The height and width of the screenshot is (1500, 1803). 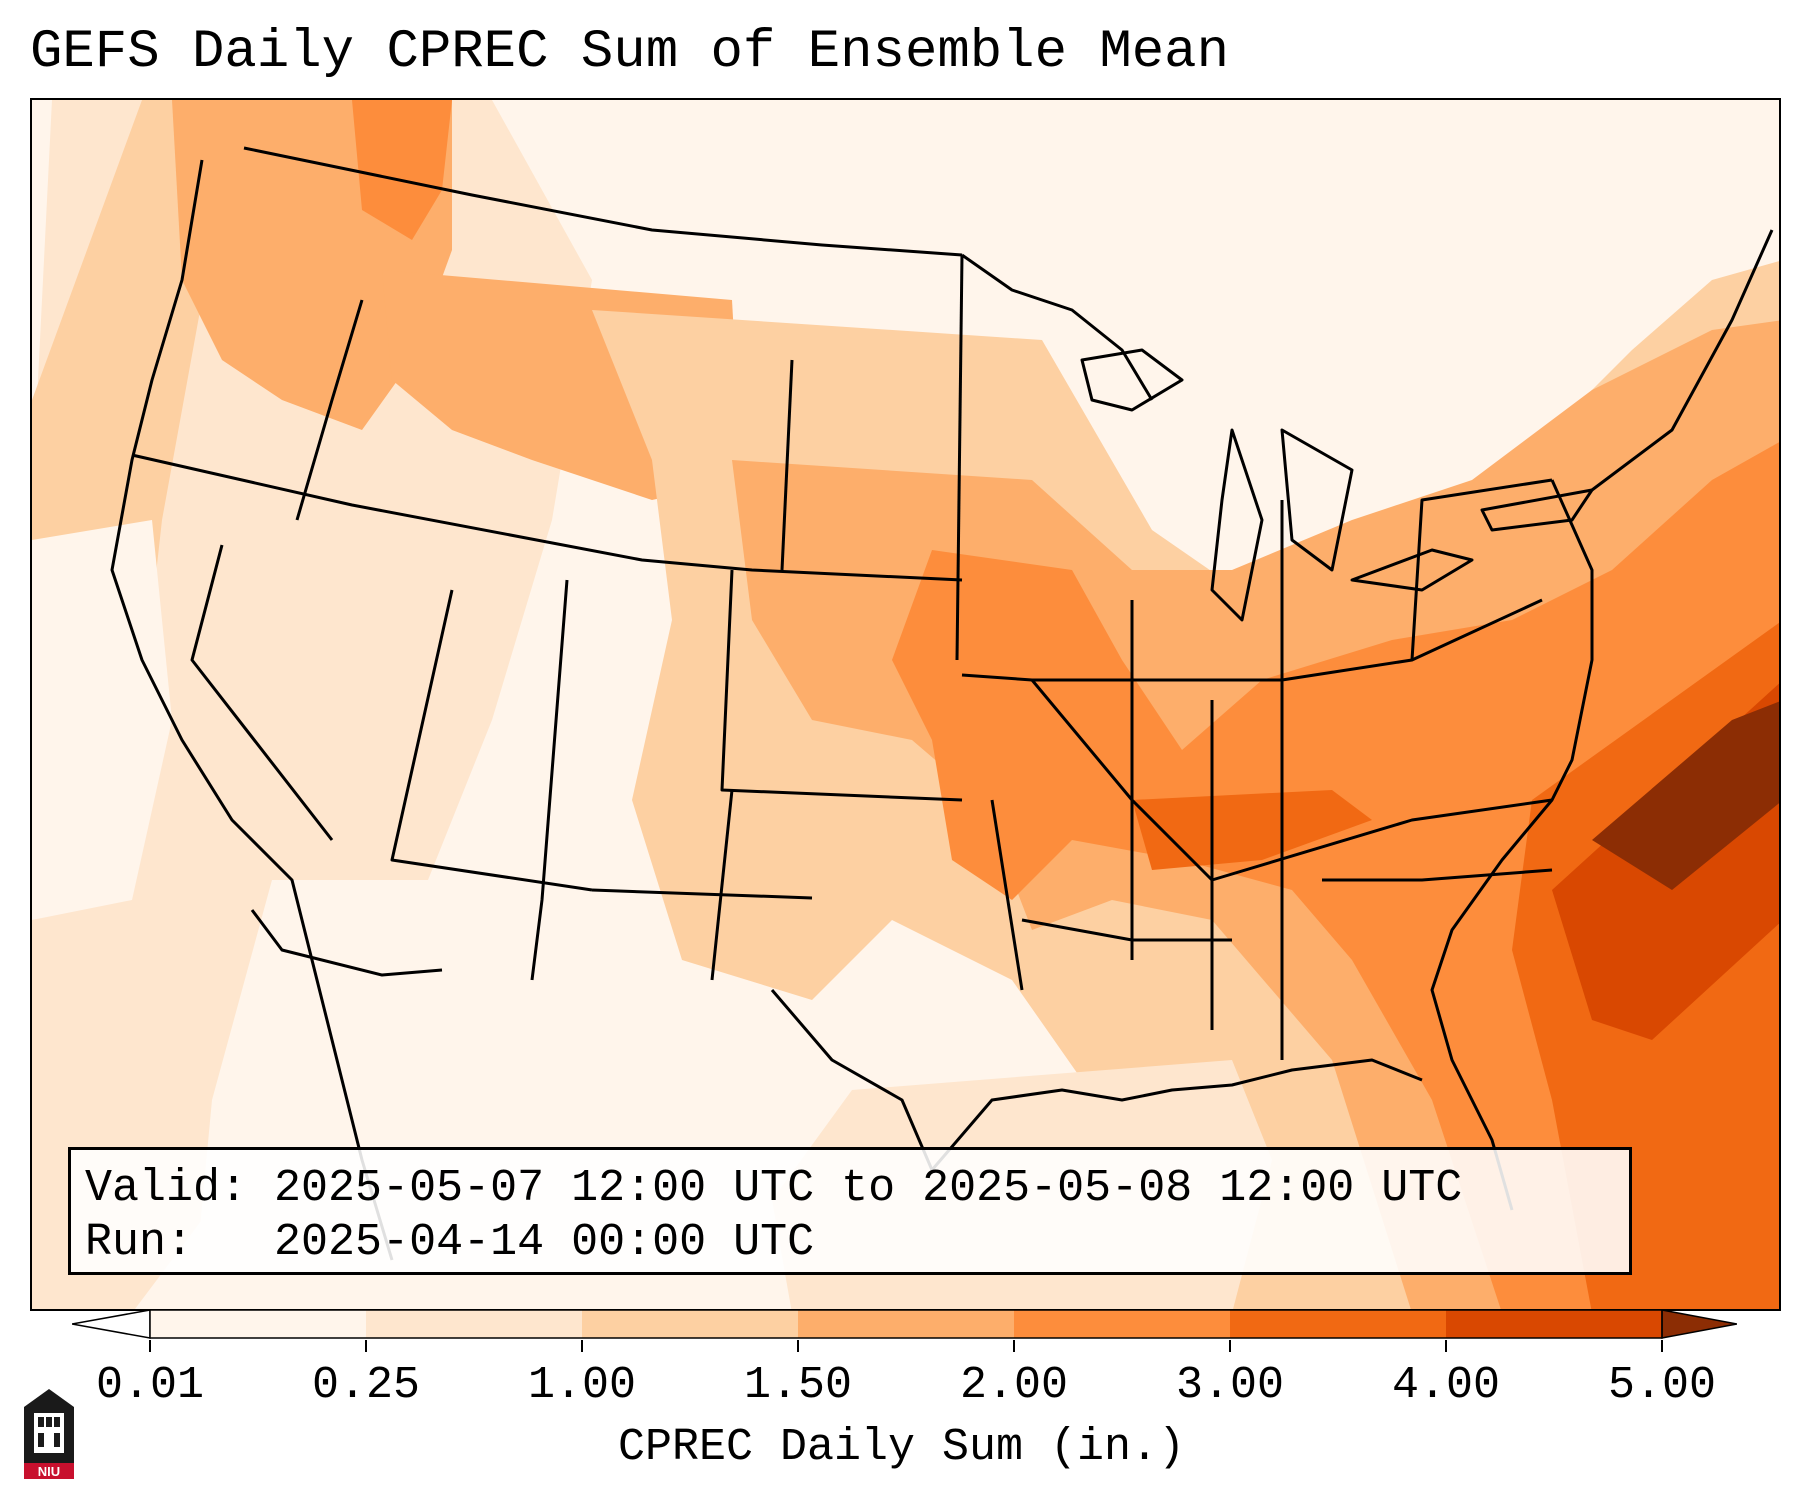 What do you see at coordinates (366, 1385) in the screenshot?
I see `tick-label: 0.25` at bounding box center [366, 1385].